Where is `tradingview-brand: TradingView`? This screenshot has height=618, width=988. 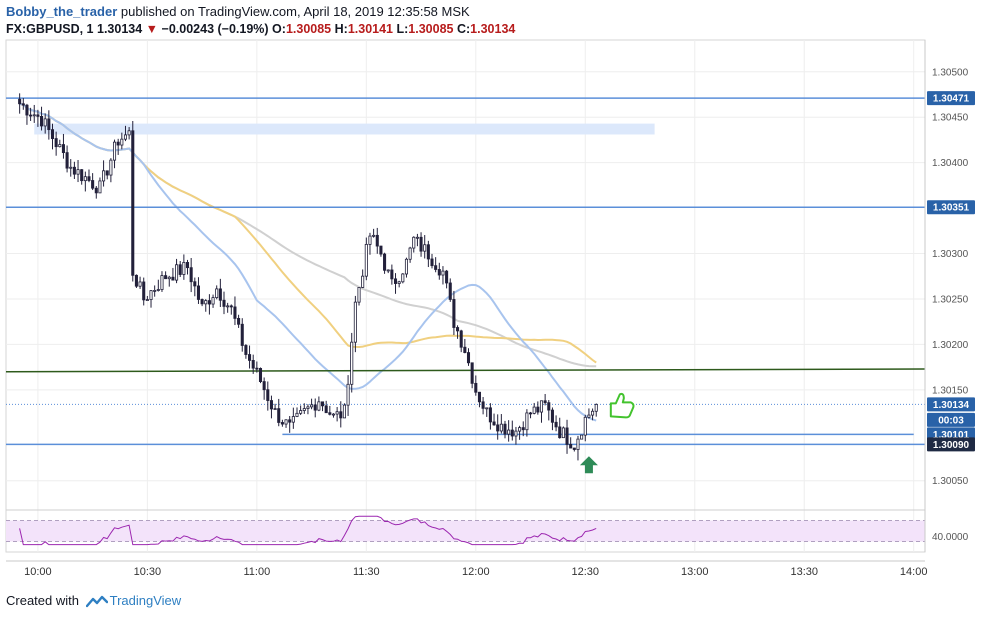 tradingview-brand: TradingView is located at coordinates (145, 600).